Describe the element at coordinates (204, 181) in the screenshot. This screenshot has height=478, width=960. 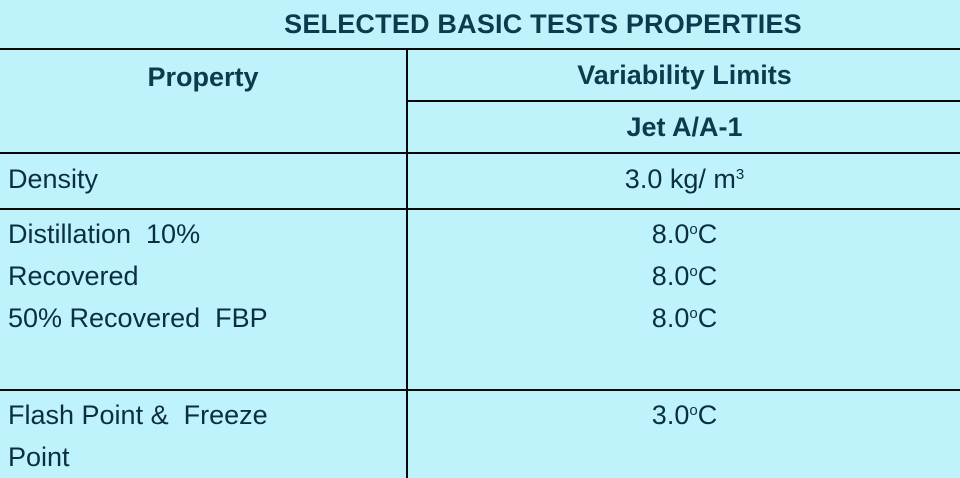
I see `row-label-density: Density` at that location.